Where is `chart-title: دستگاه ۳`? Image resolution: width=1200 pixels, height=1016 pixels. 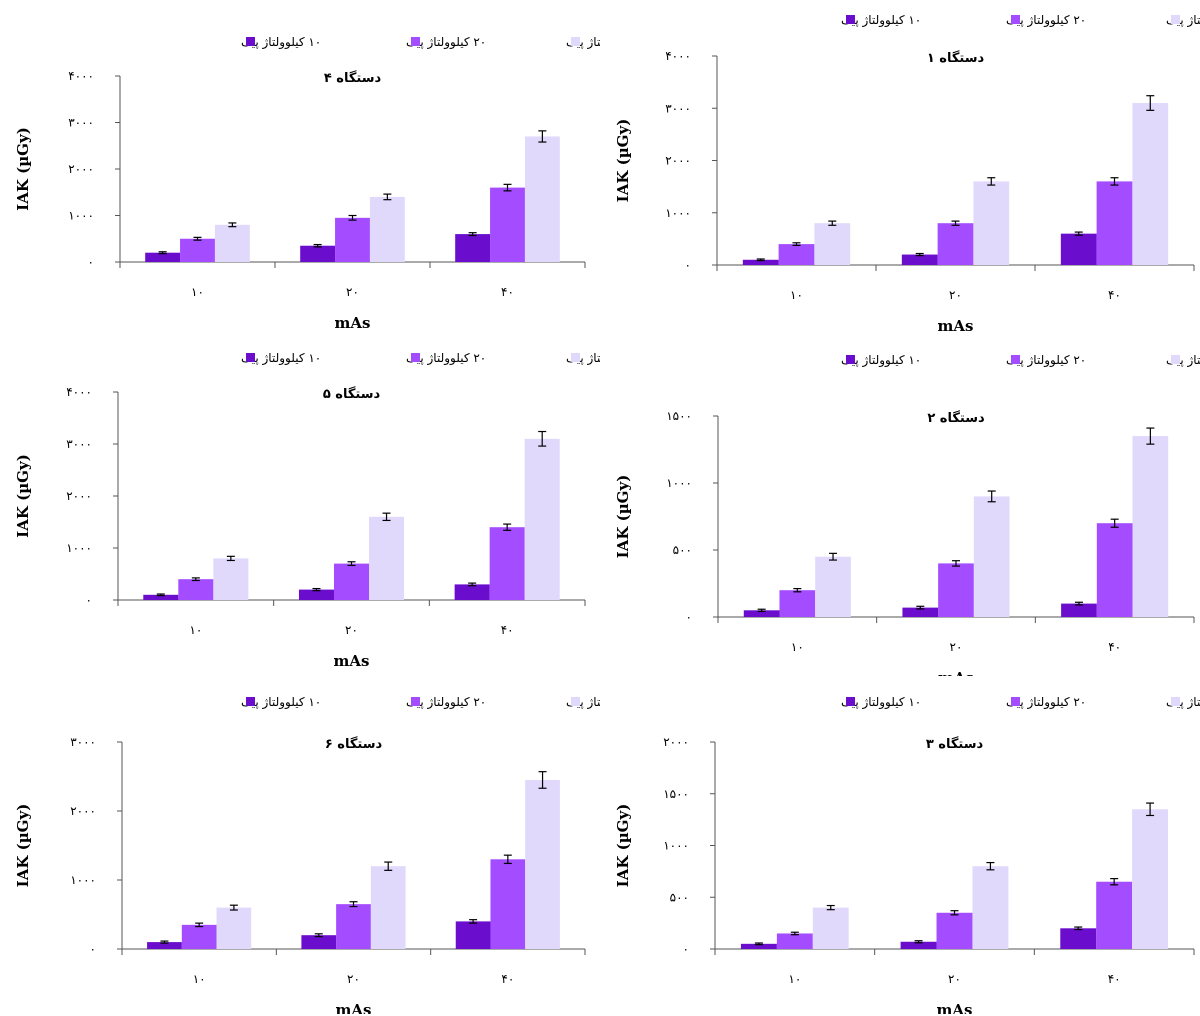 chart-title: دستگاه ۳ is located at coordinates (955, 744).